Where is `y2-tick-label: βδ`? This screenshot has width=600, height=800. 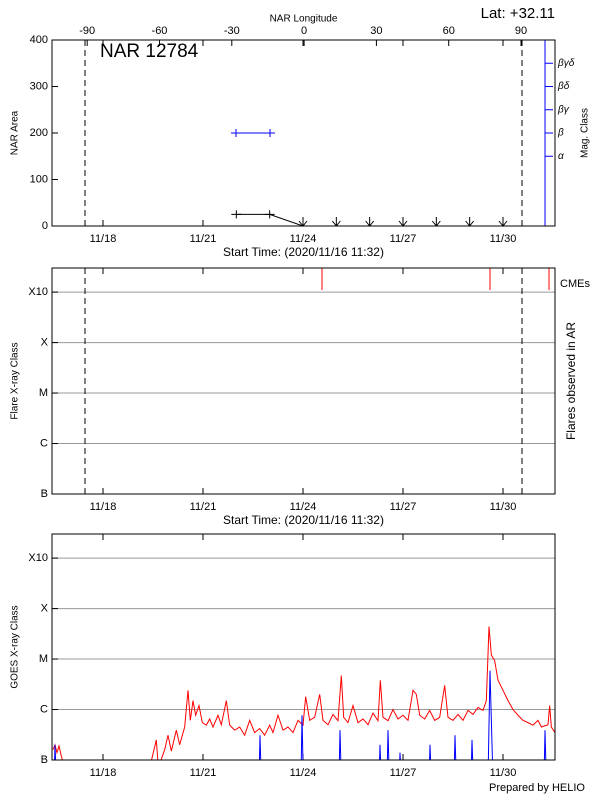
y2-tick-label: βδ is located at coordinates (563, 86).